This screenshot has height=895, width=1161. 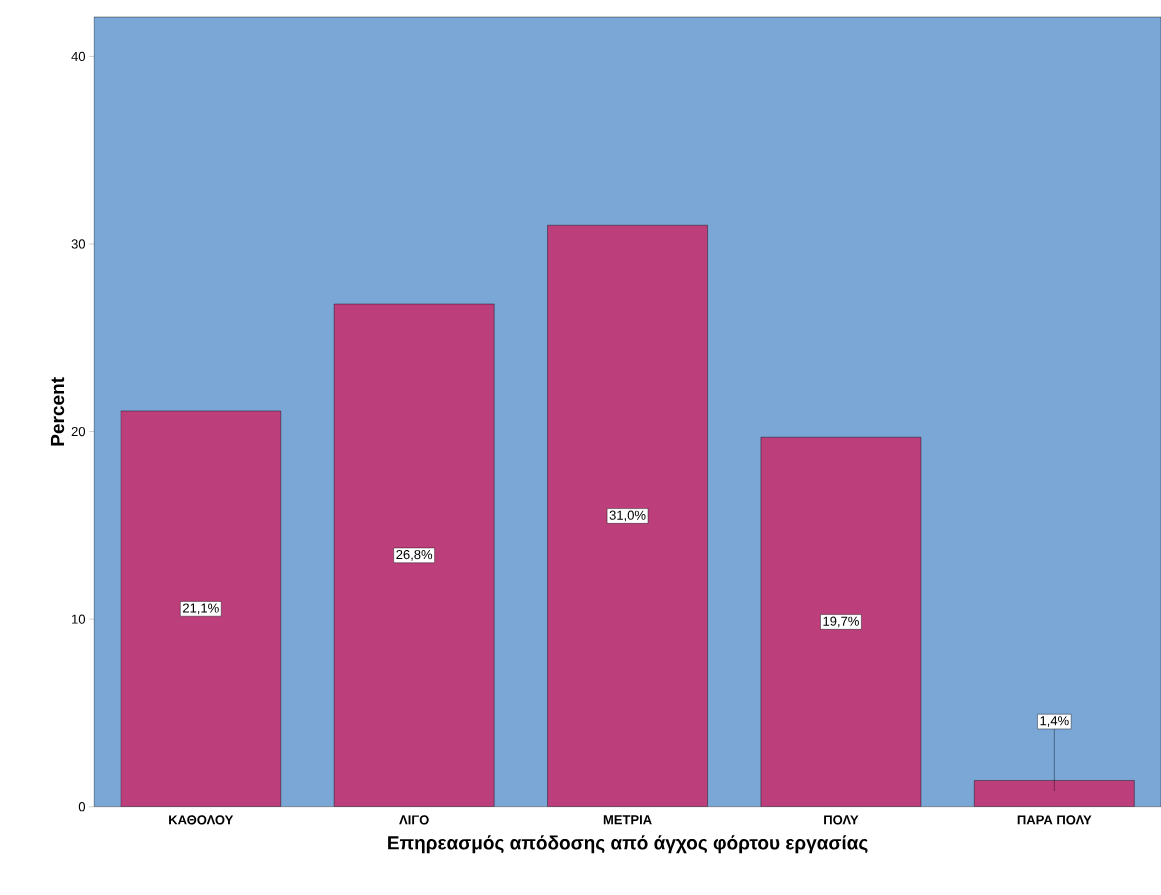 What do you see at coordinates (82, 807) in the screenshot?
I see `y-tick-label: 0` at bounding box center [82, 807].